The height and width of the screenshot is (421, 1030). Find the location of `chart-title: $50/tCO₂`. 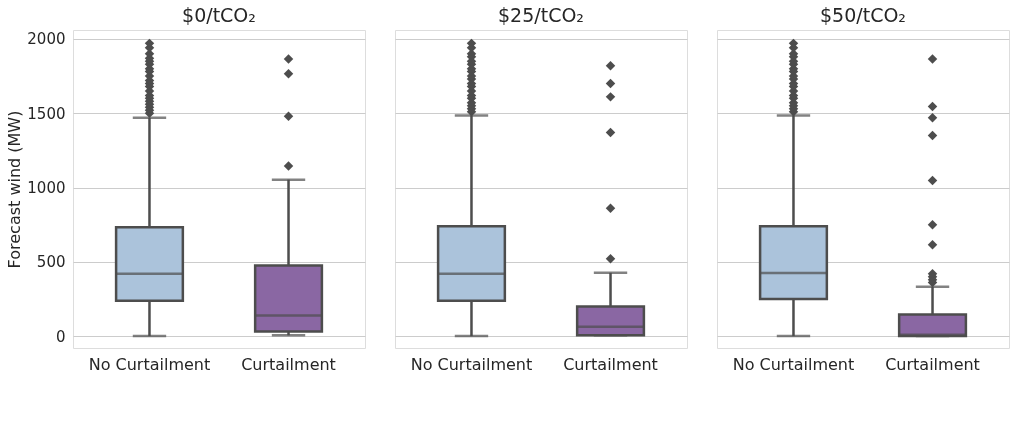

chart-title: $50/tCO₂ is located at coordinates (863, 15).